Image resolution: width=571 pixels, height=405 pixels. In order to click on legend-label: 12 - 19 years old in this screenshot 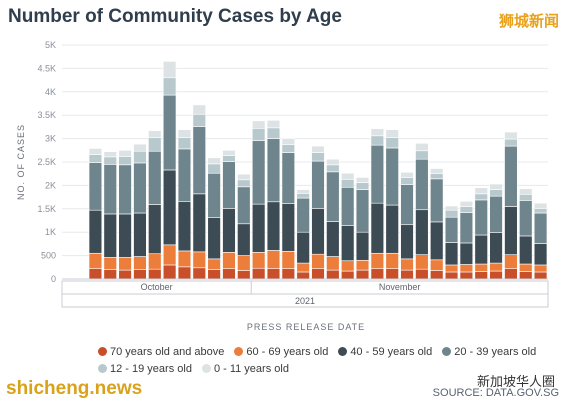, I will do `click(151, 369)`.